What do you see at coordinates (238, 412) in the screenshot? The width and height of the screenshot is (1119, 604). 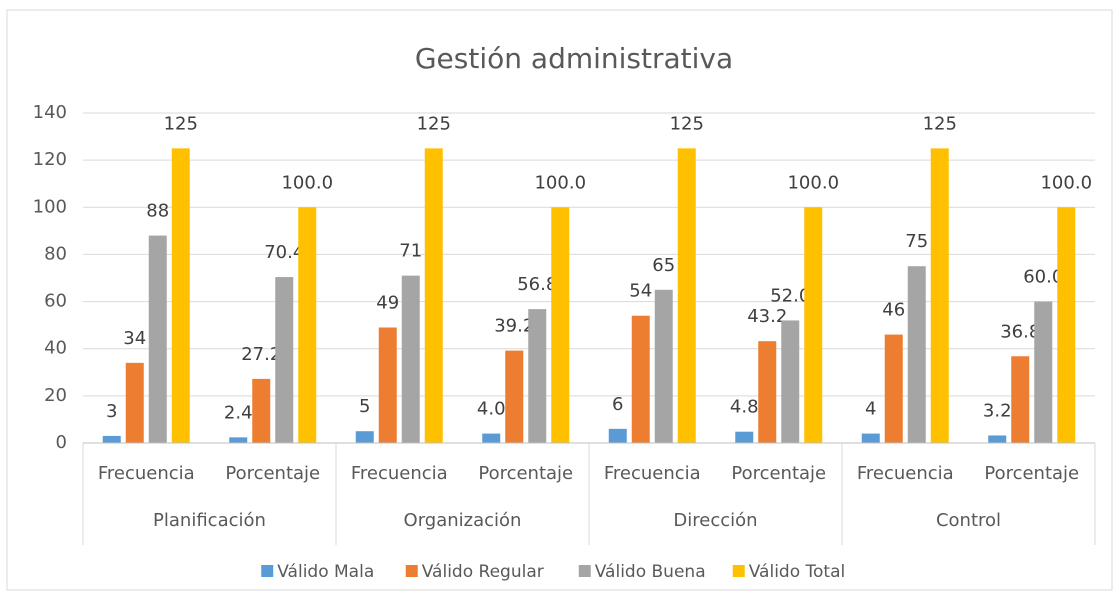 I see `data-label: 2.4` at bounding box center [238, 412].